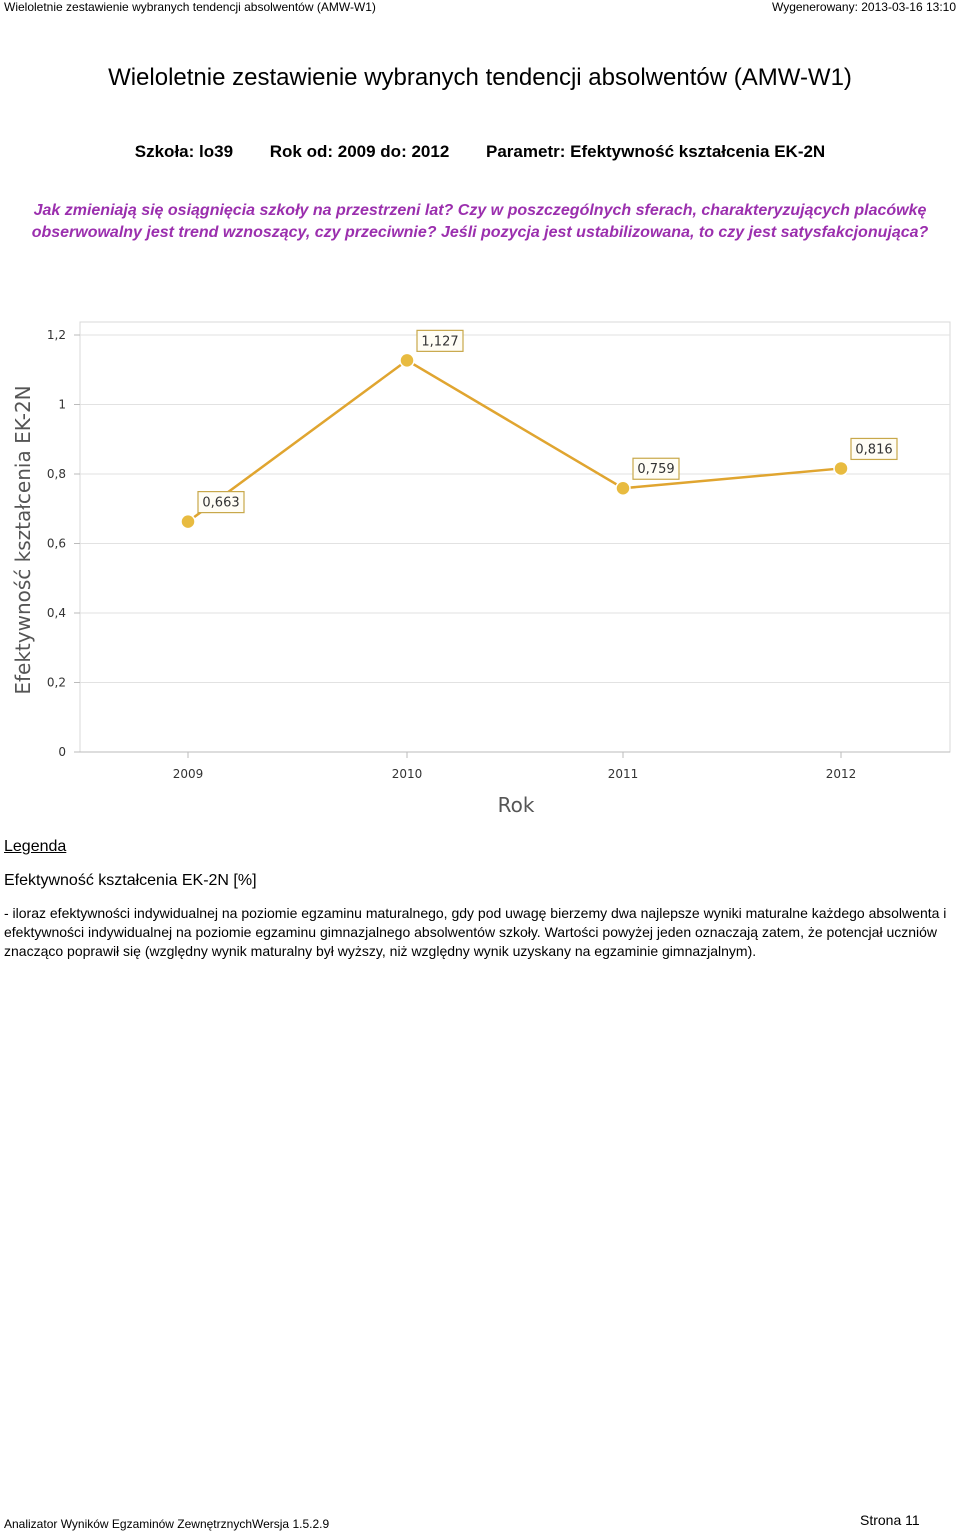 This screenshot has width=960, height=1534. What do you see at coordinates (56, 474) in the screenshot?
I see `y-tick-label: 0,8` at bounding box center [56, 474].